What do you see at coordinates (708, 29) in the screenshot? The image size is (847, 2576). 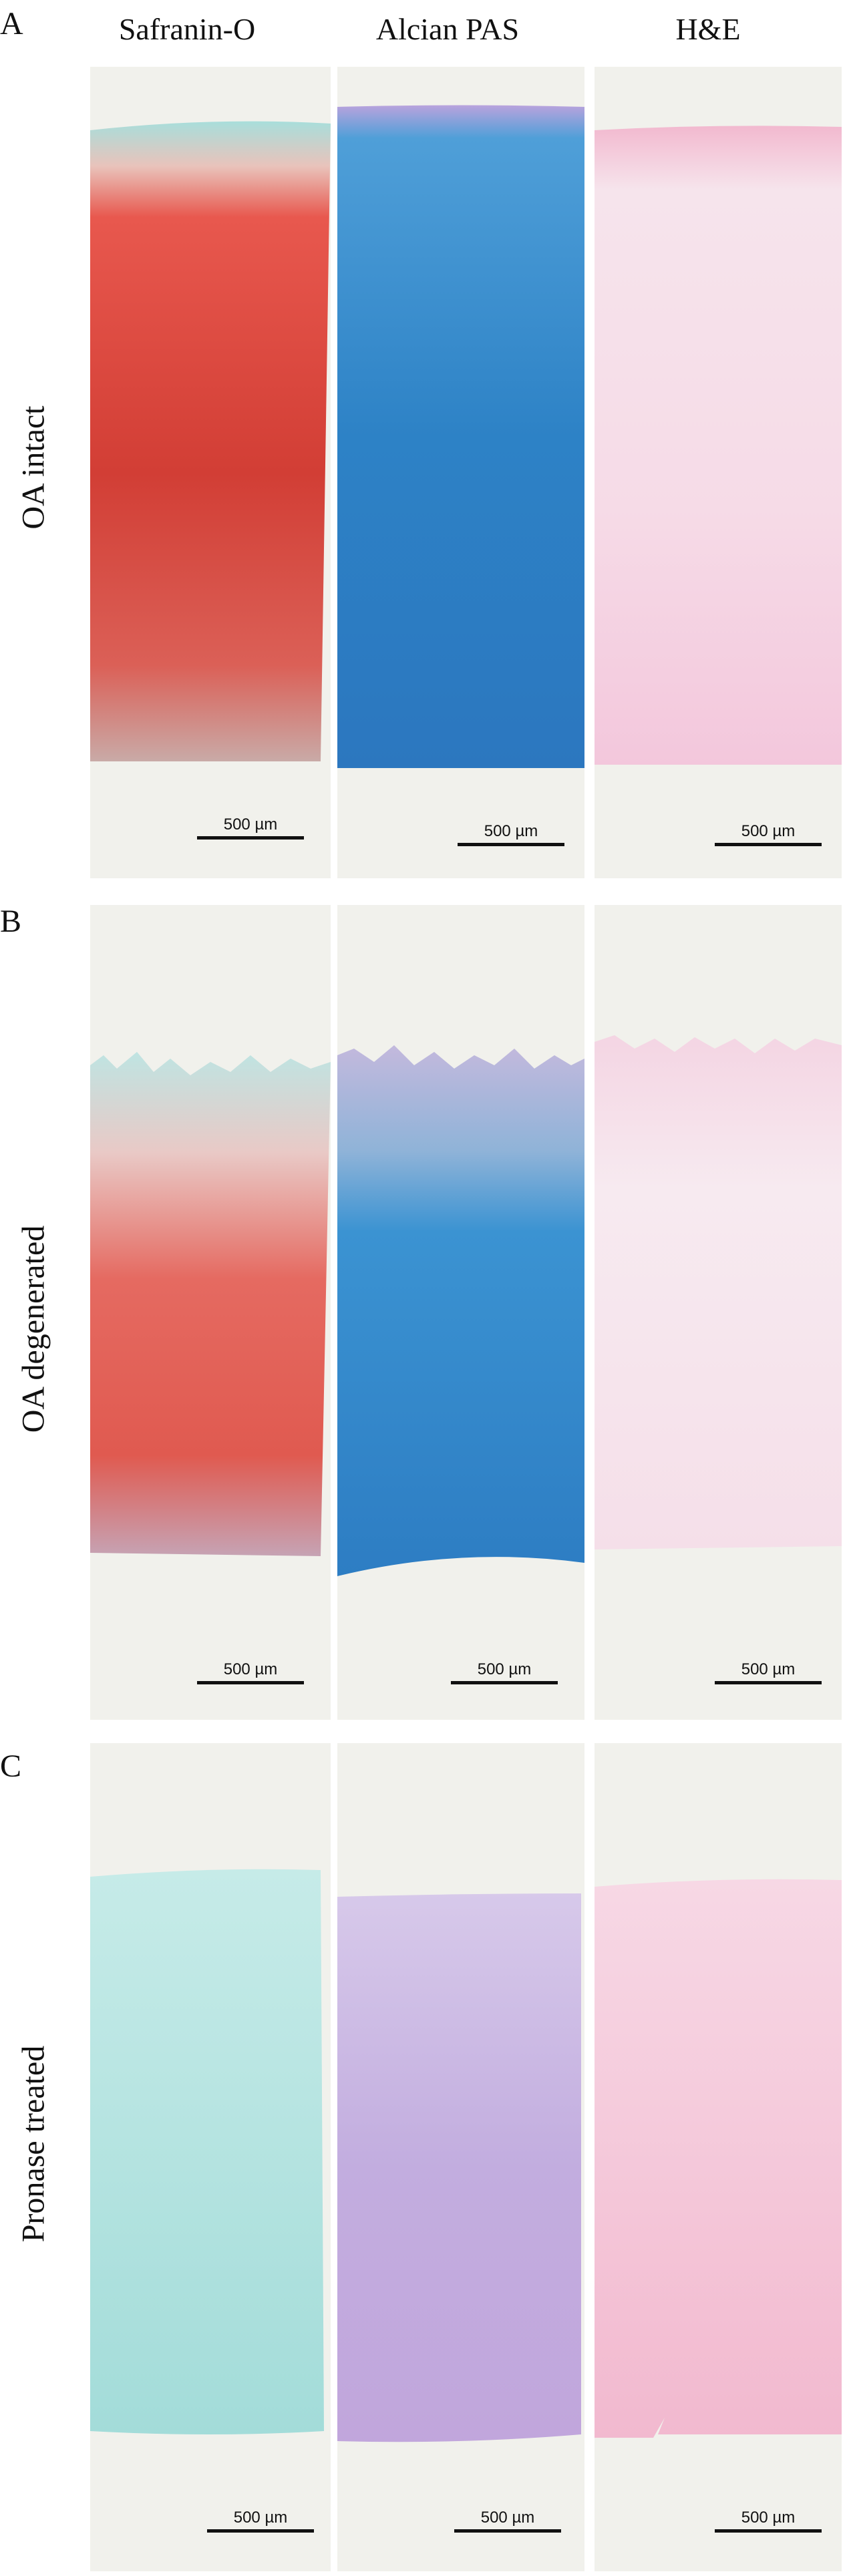 I see `column-header-he: H&E` at bounding box center [708, 29].